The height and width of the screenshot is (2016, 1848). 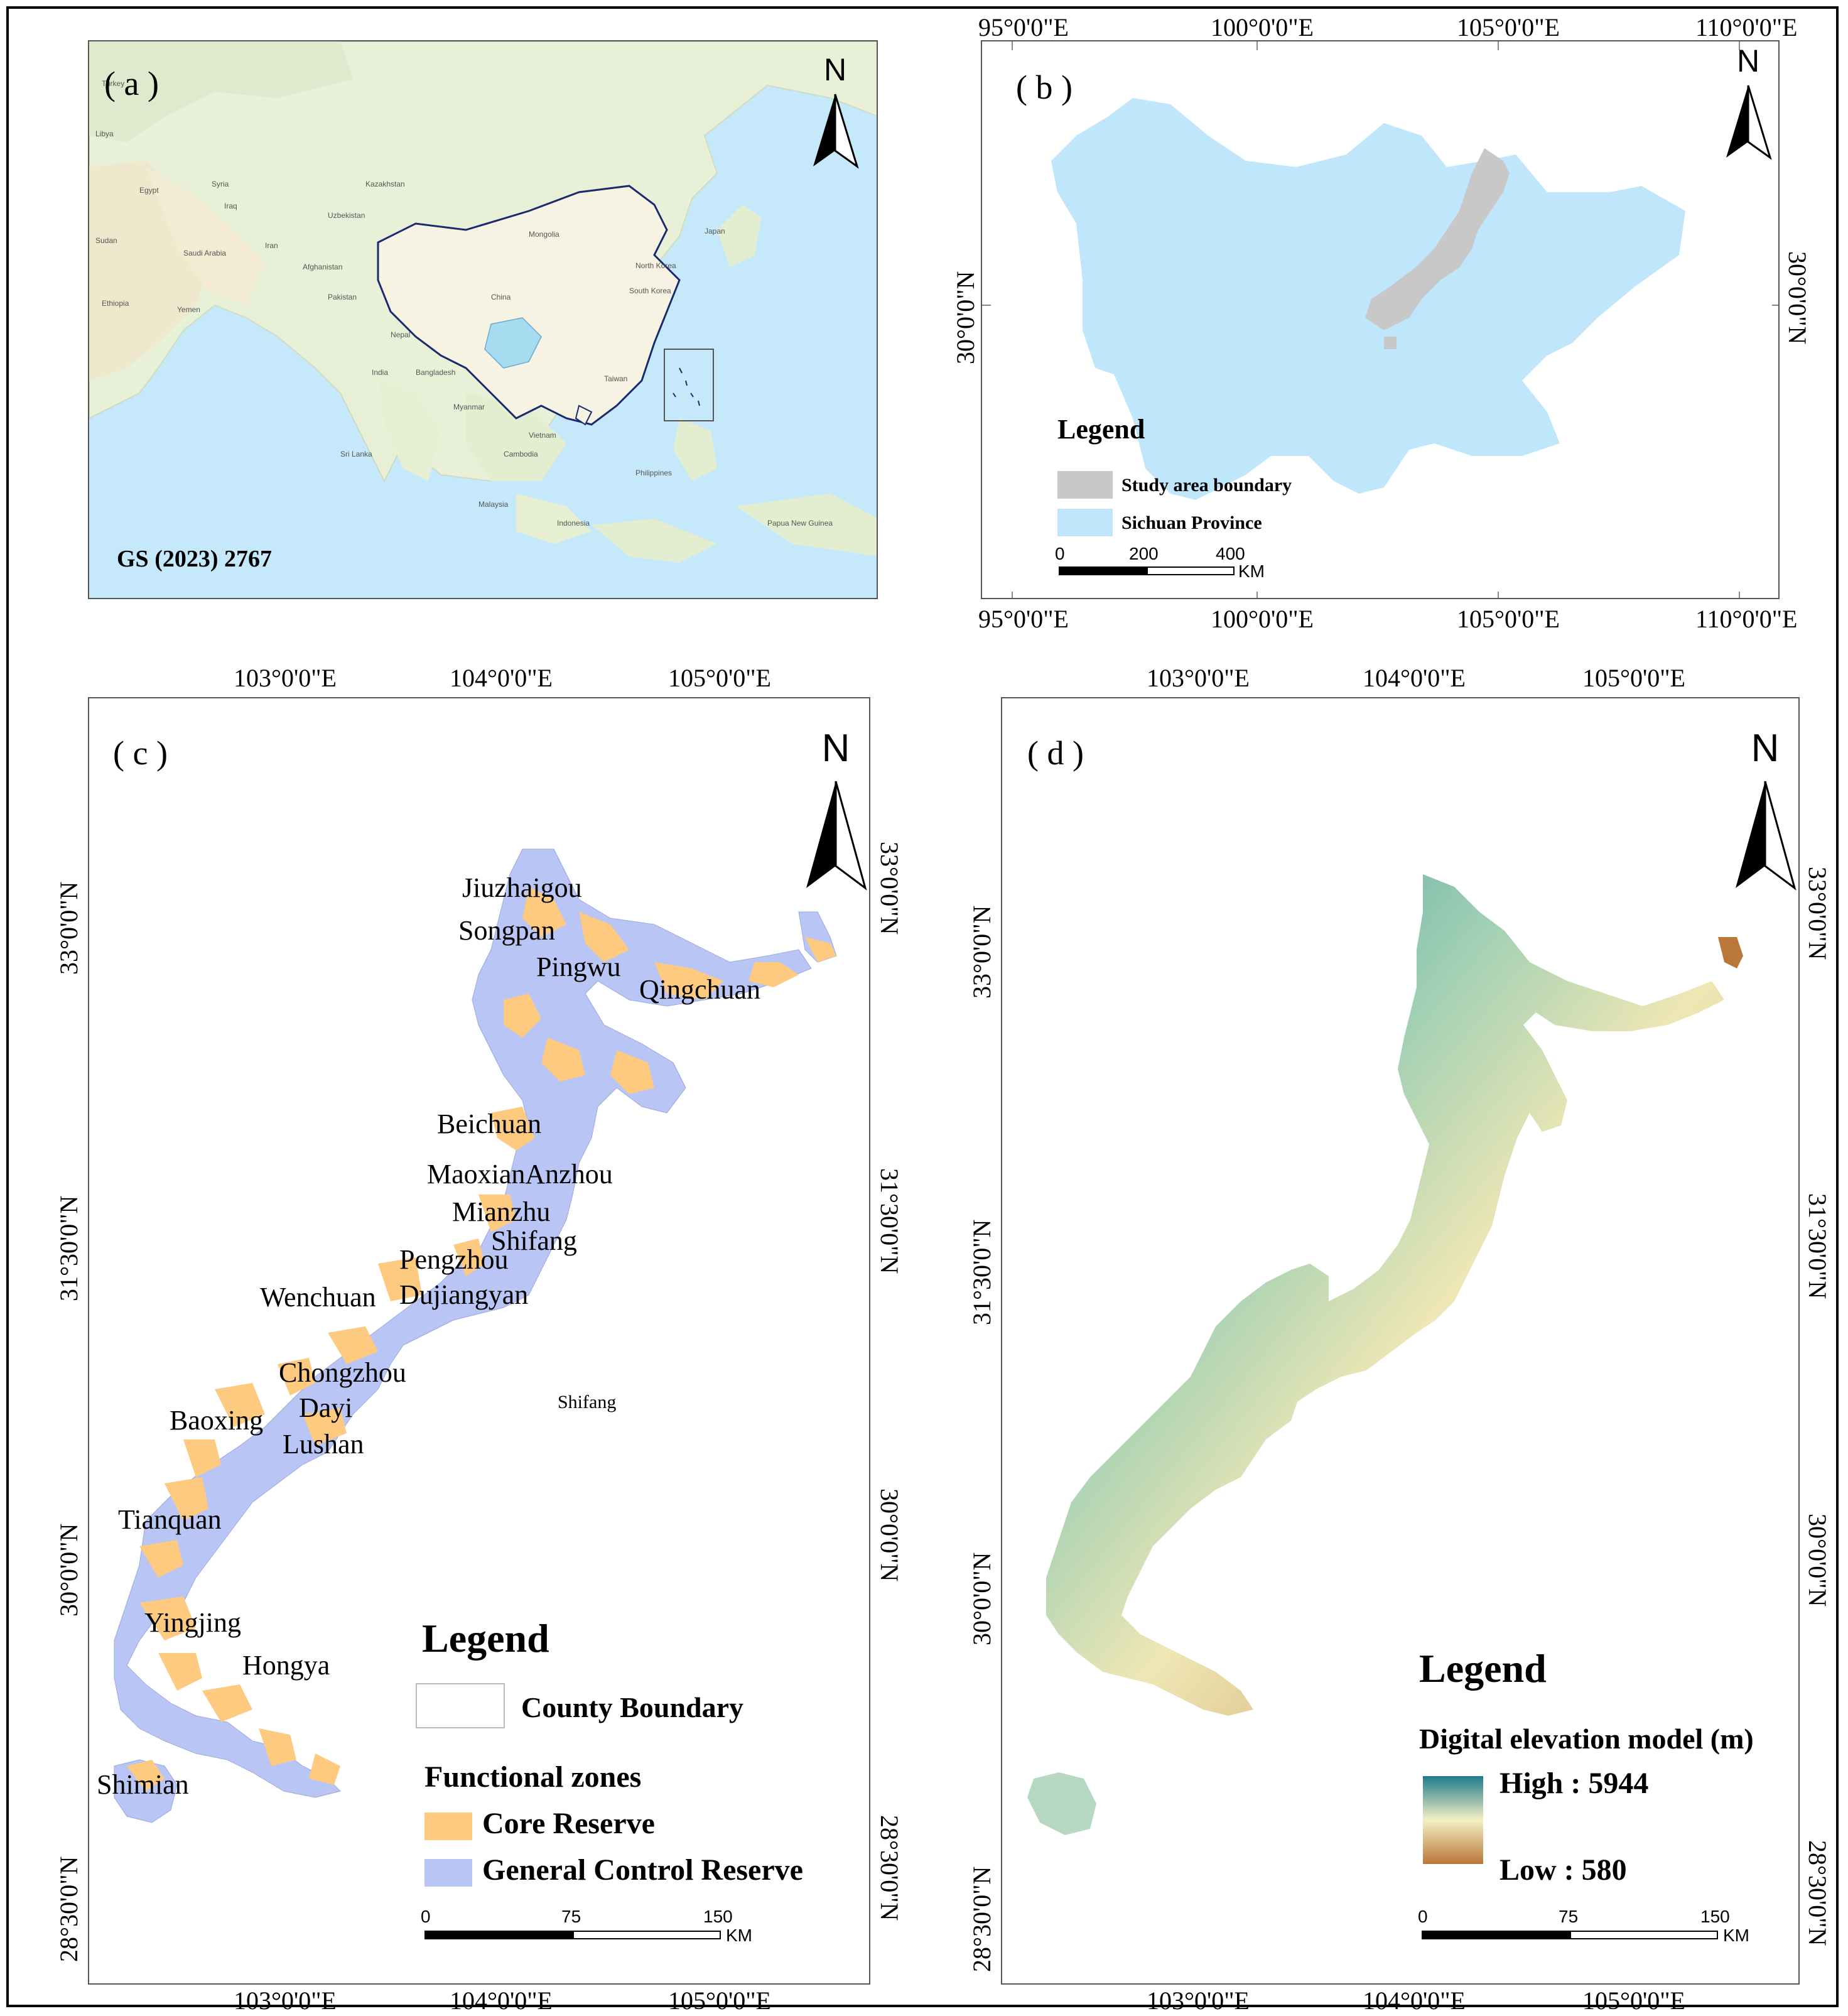 I want to click on legend-item-label: County Boundary, so click(x=632, y=1707).